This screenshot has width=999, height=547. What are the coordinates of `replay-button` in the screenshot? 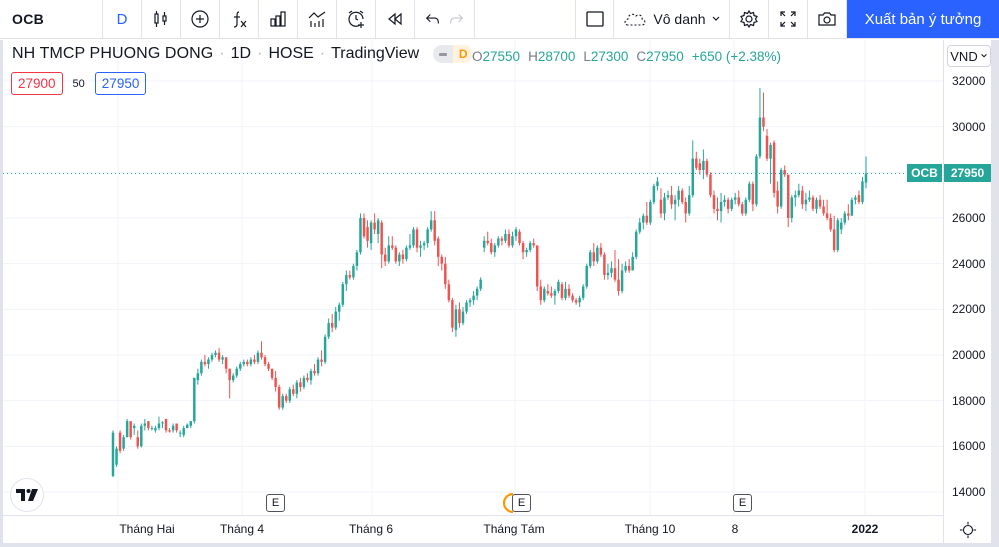 It's located at (395, 19).